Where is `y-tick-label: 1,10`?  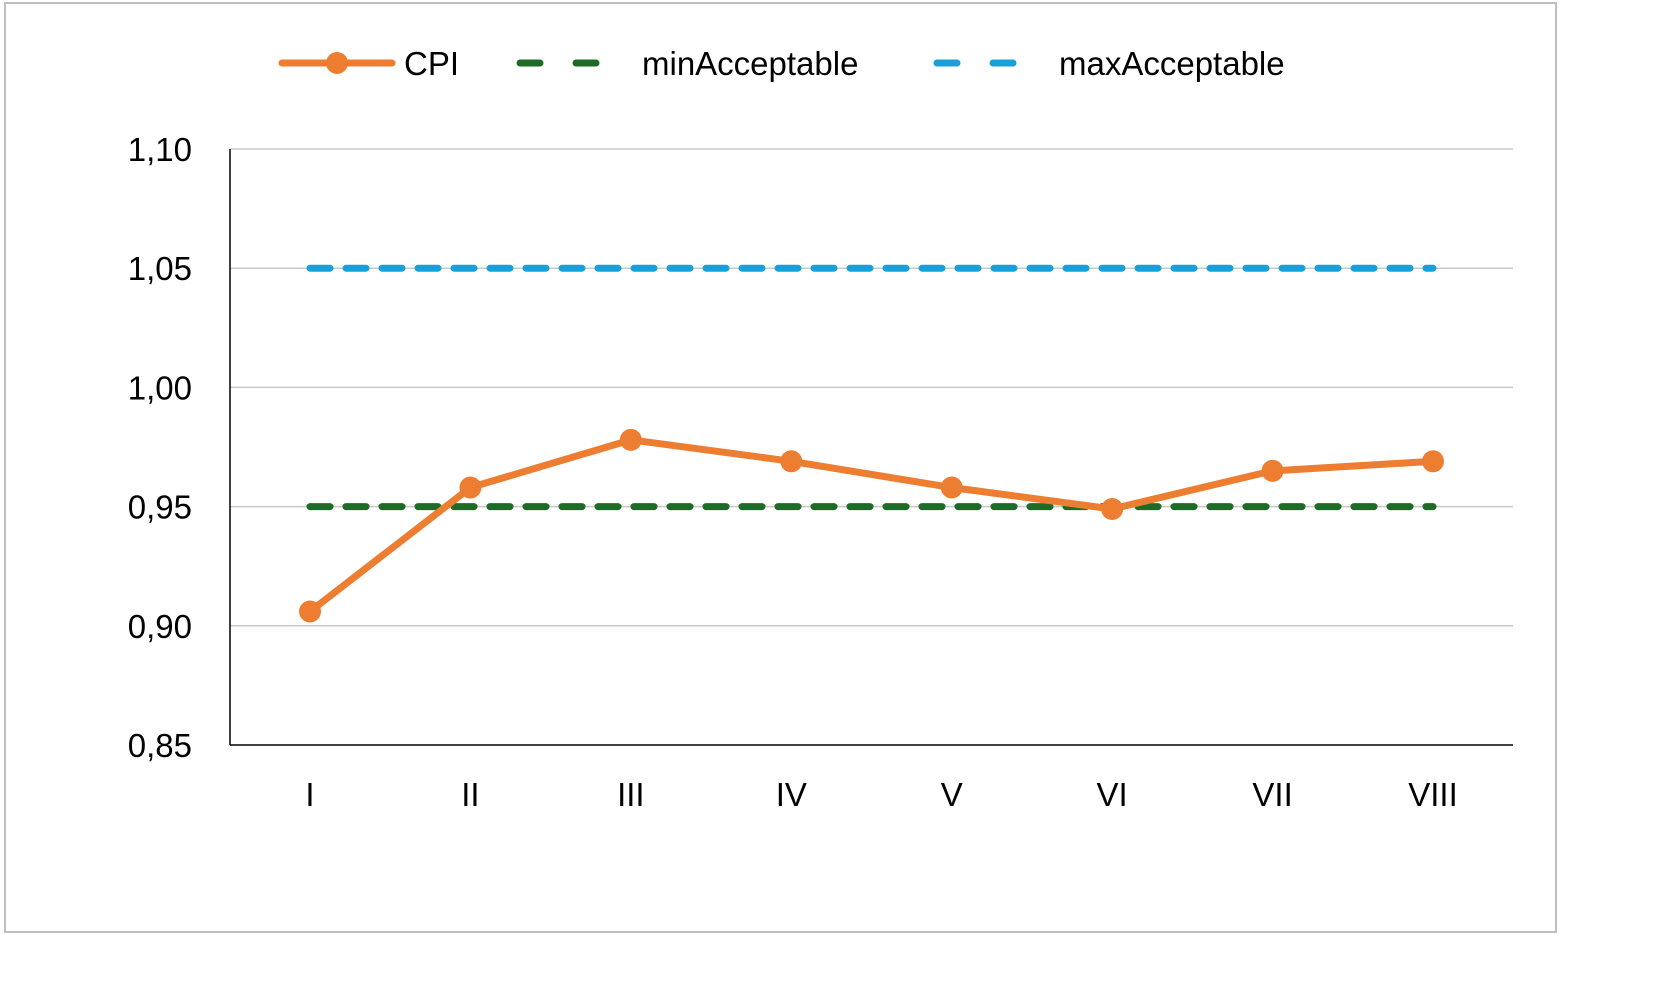
y-tick-label: 1,10 is located at coordinates (160, 149).